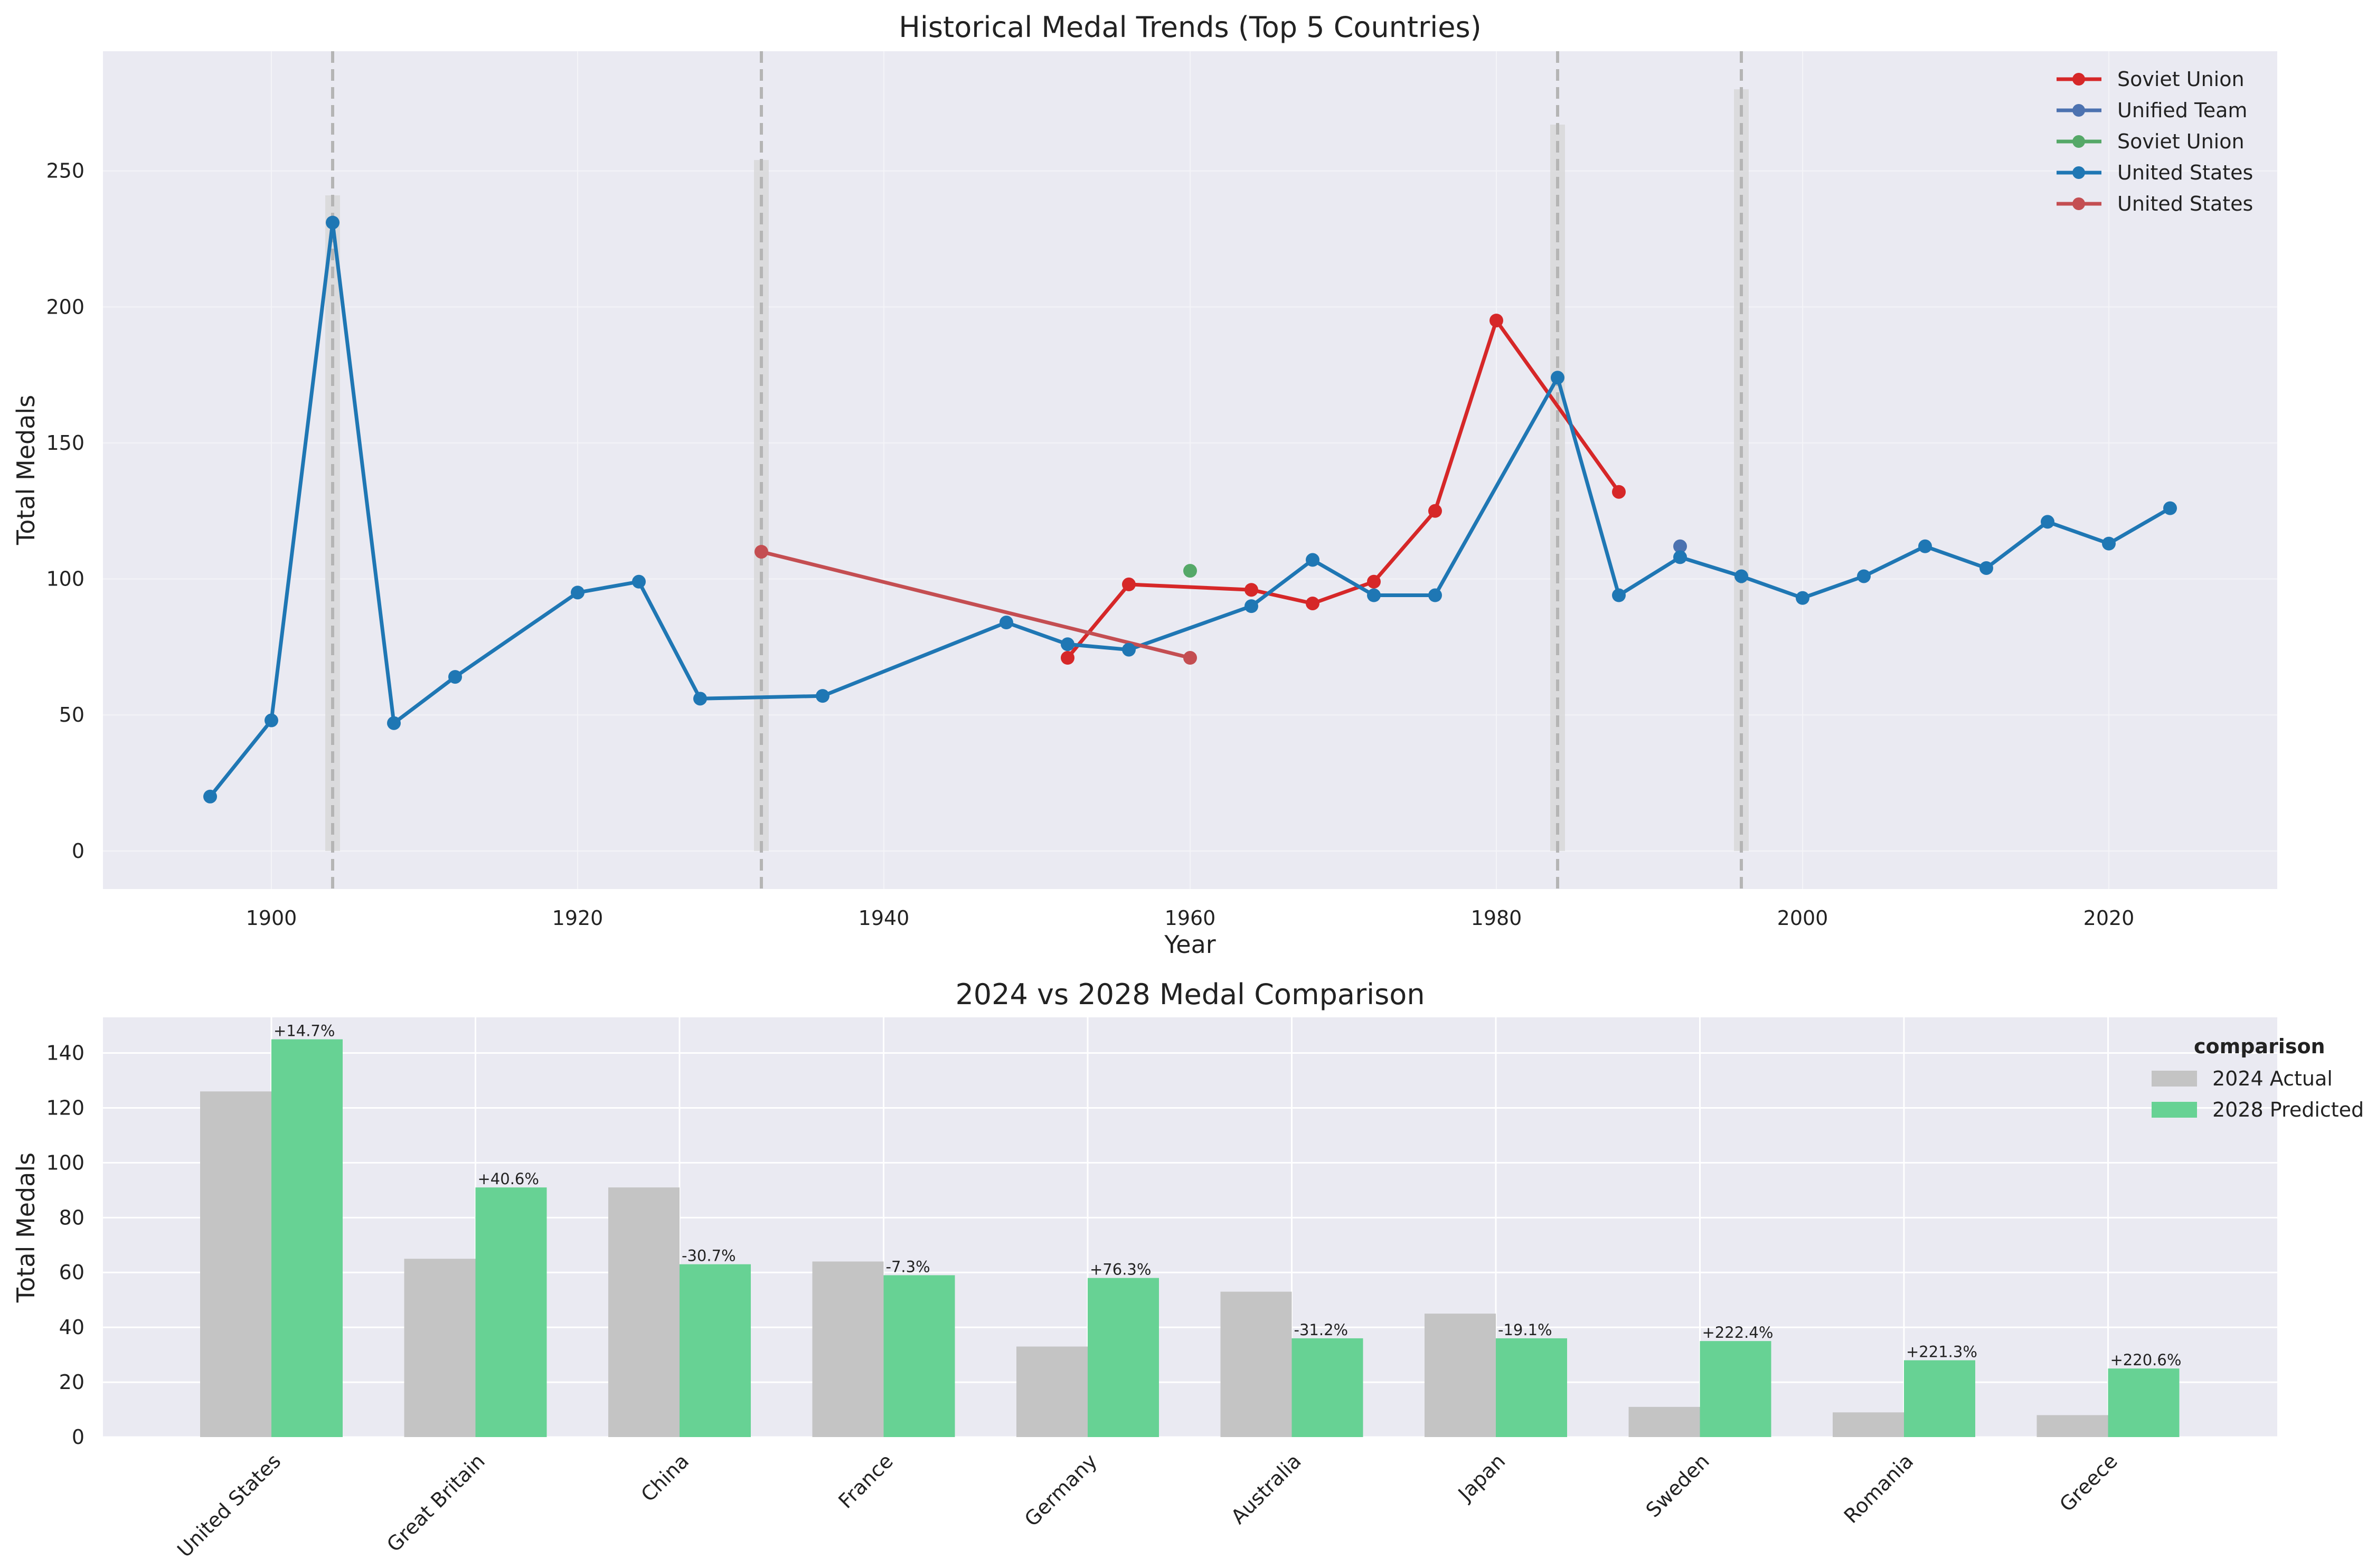 This screenshot has width=2376, height=1568. What do you see at coordinates (65, 1053) in the screenshot?
I see `y-tick-label: 140` at bounding box center [65, 1053].